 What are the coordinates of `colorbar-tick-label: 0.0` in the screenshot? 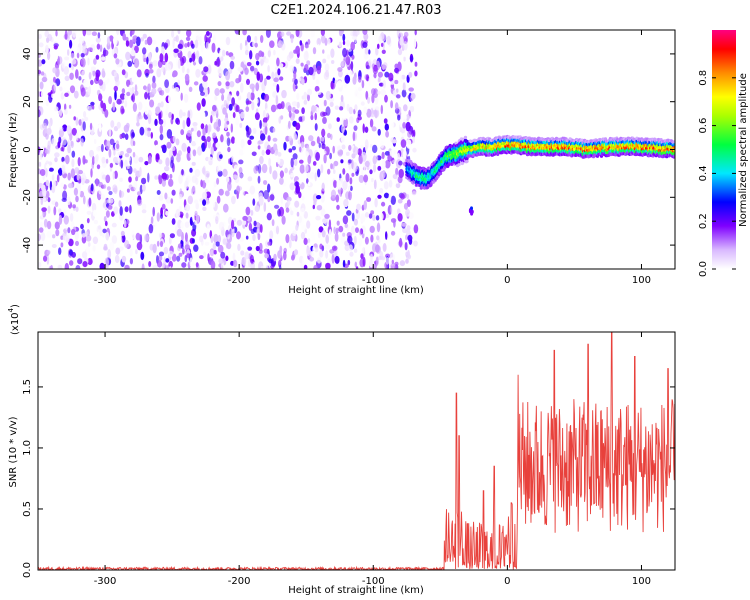 It's located at (703, 269).